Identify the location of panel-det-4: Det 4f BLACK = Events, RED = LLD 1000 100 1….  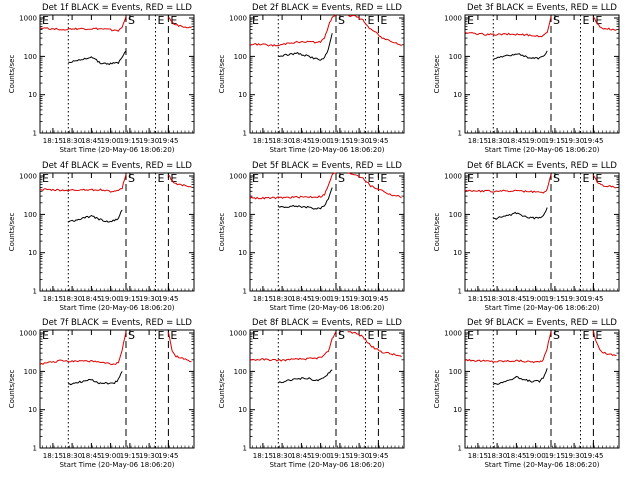
(101, 236).